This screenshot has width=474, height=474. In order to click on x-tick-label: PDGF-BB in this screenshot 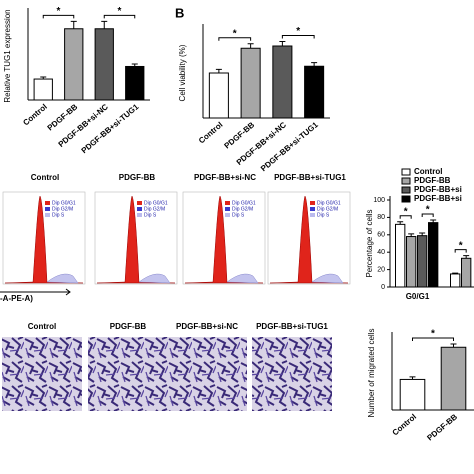, I will do `click(442, 427)`.